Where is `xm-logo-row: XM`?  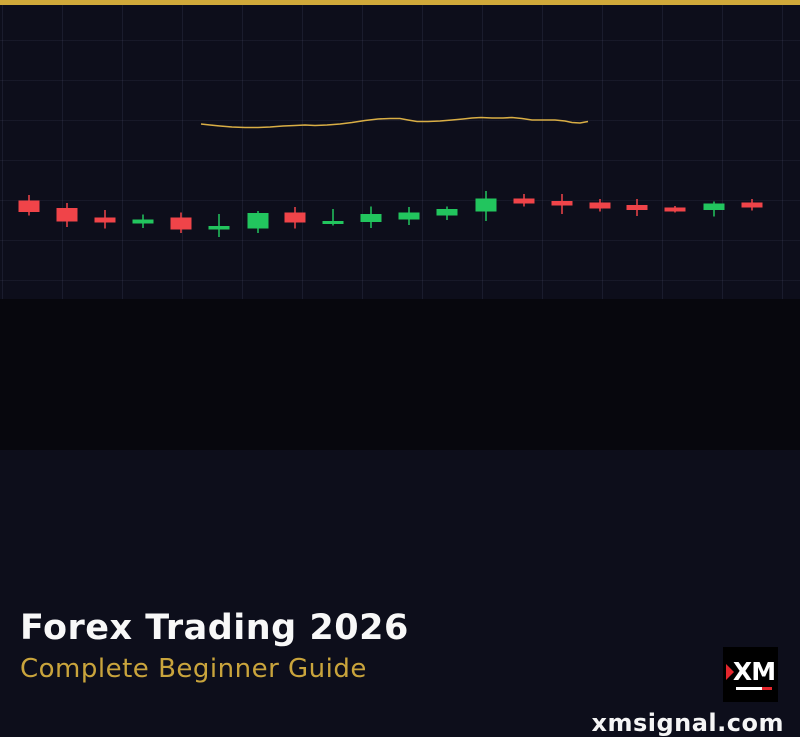 xm-logo-row: XM is located at coordinates (750, 671).